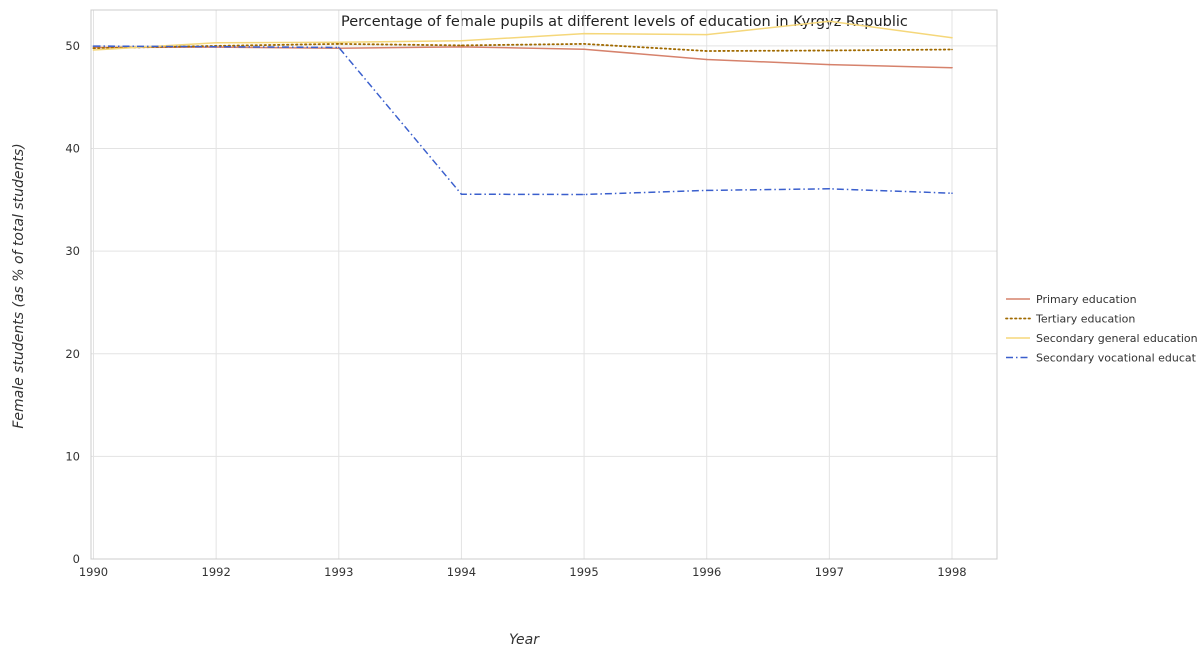  What do you see at coordinates (1085, 319) in the screenshot?
I see `legend-label: Tertiary education` at bounding box center [1085, 319].